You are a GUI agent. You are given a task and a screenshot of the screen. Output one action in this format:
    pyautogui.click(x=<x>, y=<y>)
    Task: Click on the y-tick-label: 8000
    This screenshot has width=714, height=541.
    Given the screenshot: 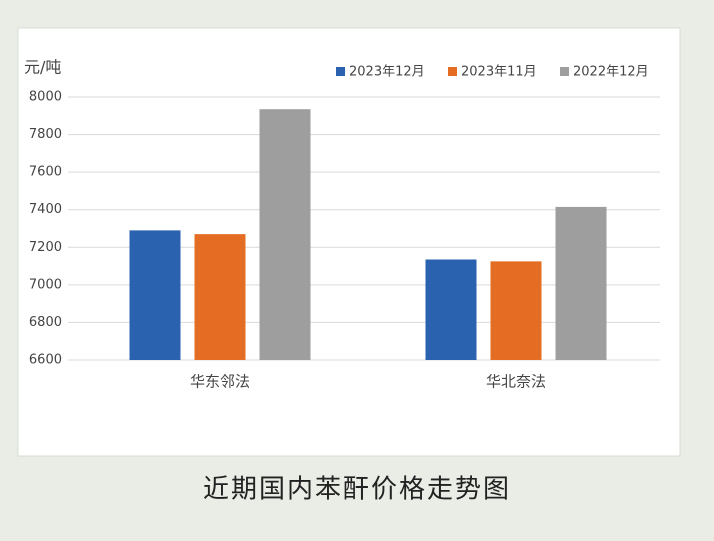 What is the action you would take?
    pyautogui.click(x=45, y=97)
    